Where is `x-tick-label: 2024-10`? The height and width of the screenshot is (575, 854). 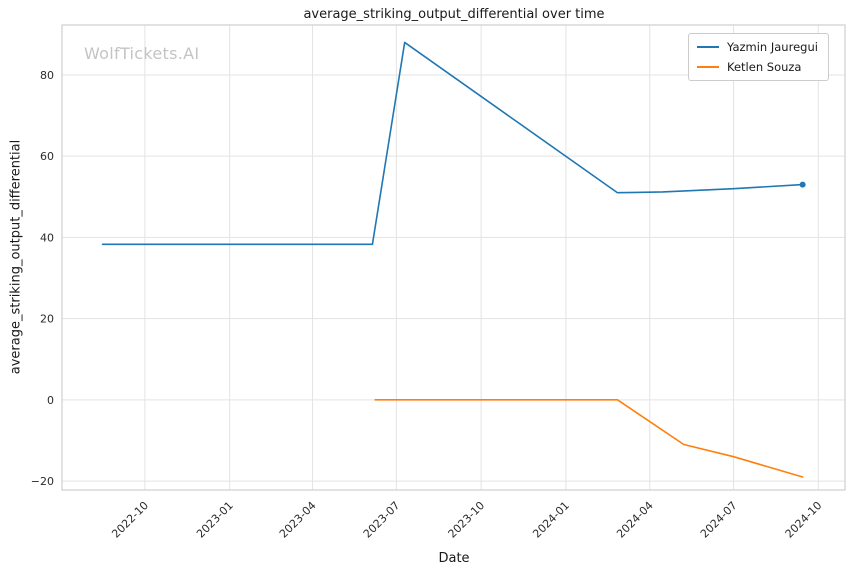
x-tick-label: 2024-10 is located at coordinates (804, 520).